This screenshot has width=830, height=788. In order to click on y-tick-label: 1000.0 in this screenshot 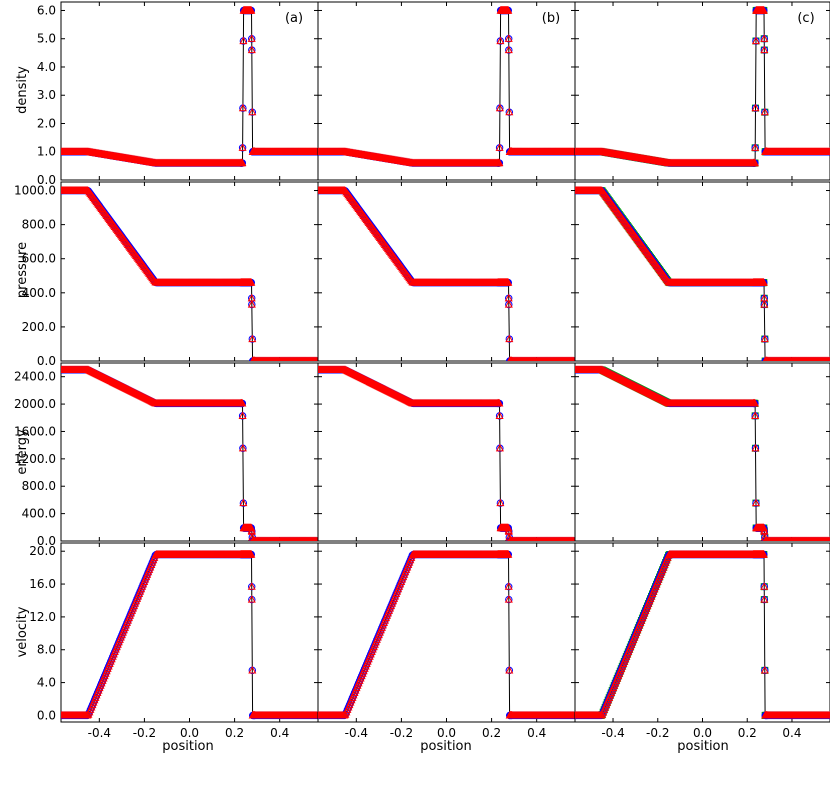, I will do `click(35, 191)`.